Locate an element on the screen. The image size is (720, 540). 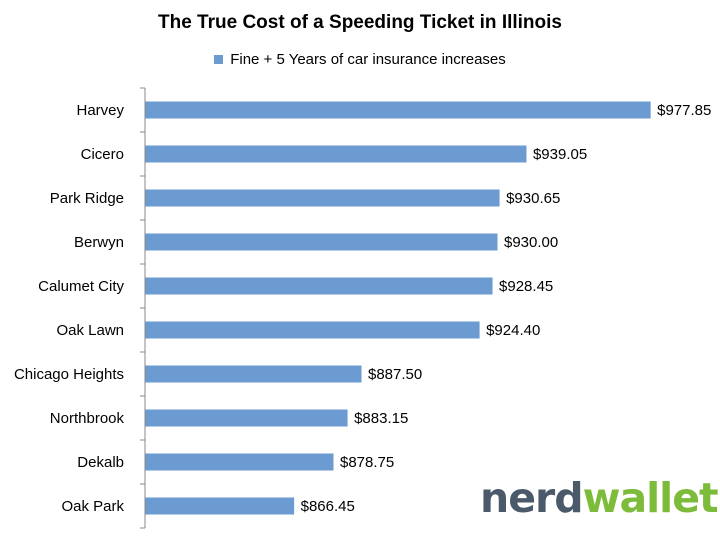
logo-text-wallet: wallet is located at coordinates (650, 498).